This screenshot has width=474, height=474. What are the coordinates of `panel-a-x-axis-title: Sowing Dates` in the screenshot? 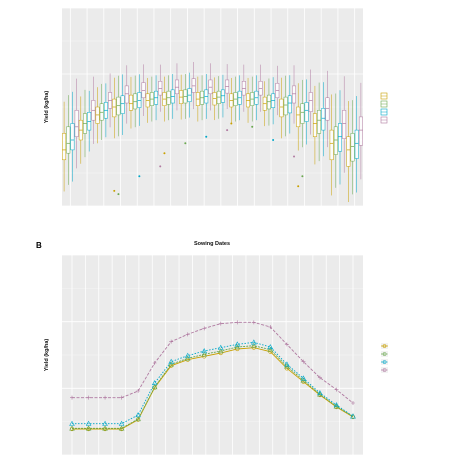 It's located at (212, 244).